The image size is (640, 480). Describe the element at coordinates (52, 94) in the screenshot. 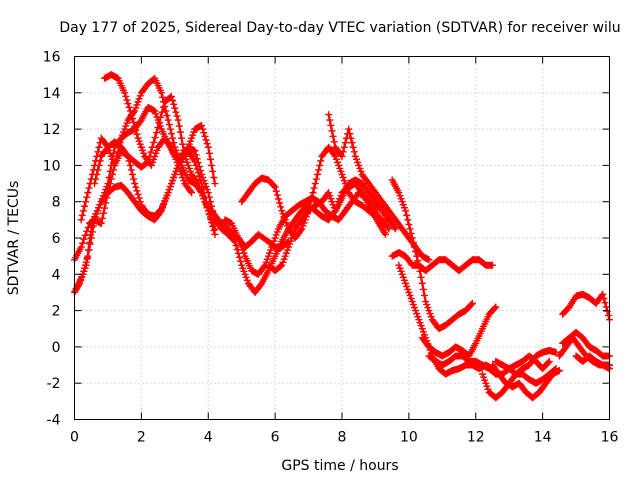

I see `y-tick-label: 14` at that location.